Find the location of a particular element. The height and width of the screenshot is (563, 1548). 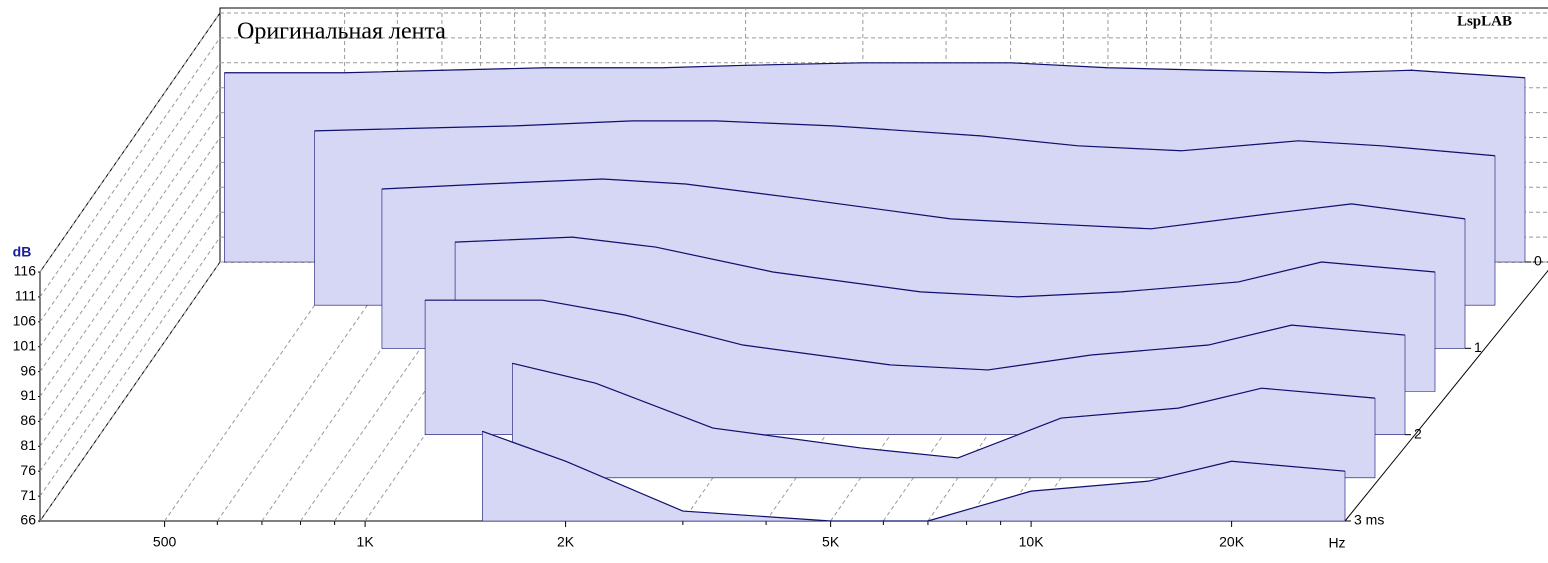

y-tick-label: 81 is located at coordinates (28, 445).